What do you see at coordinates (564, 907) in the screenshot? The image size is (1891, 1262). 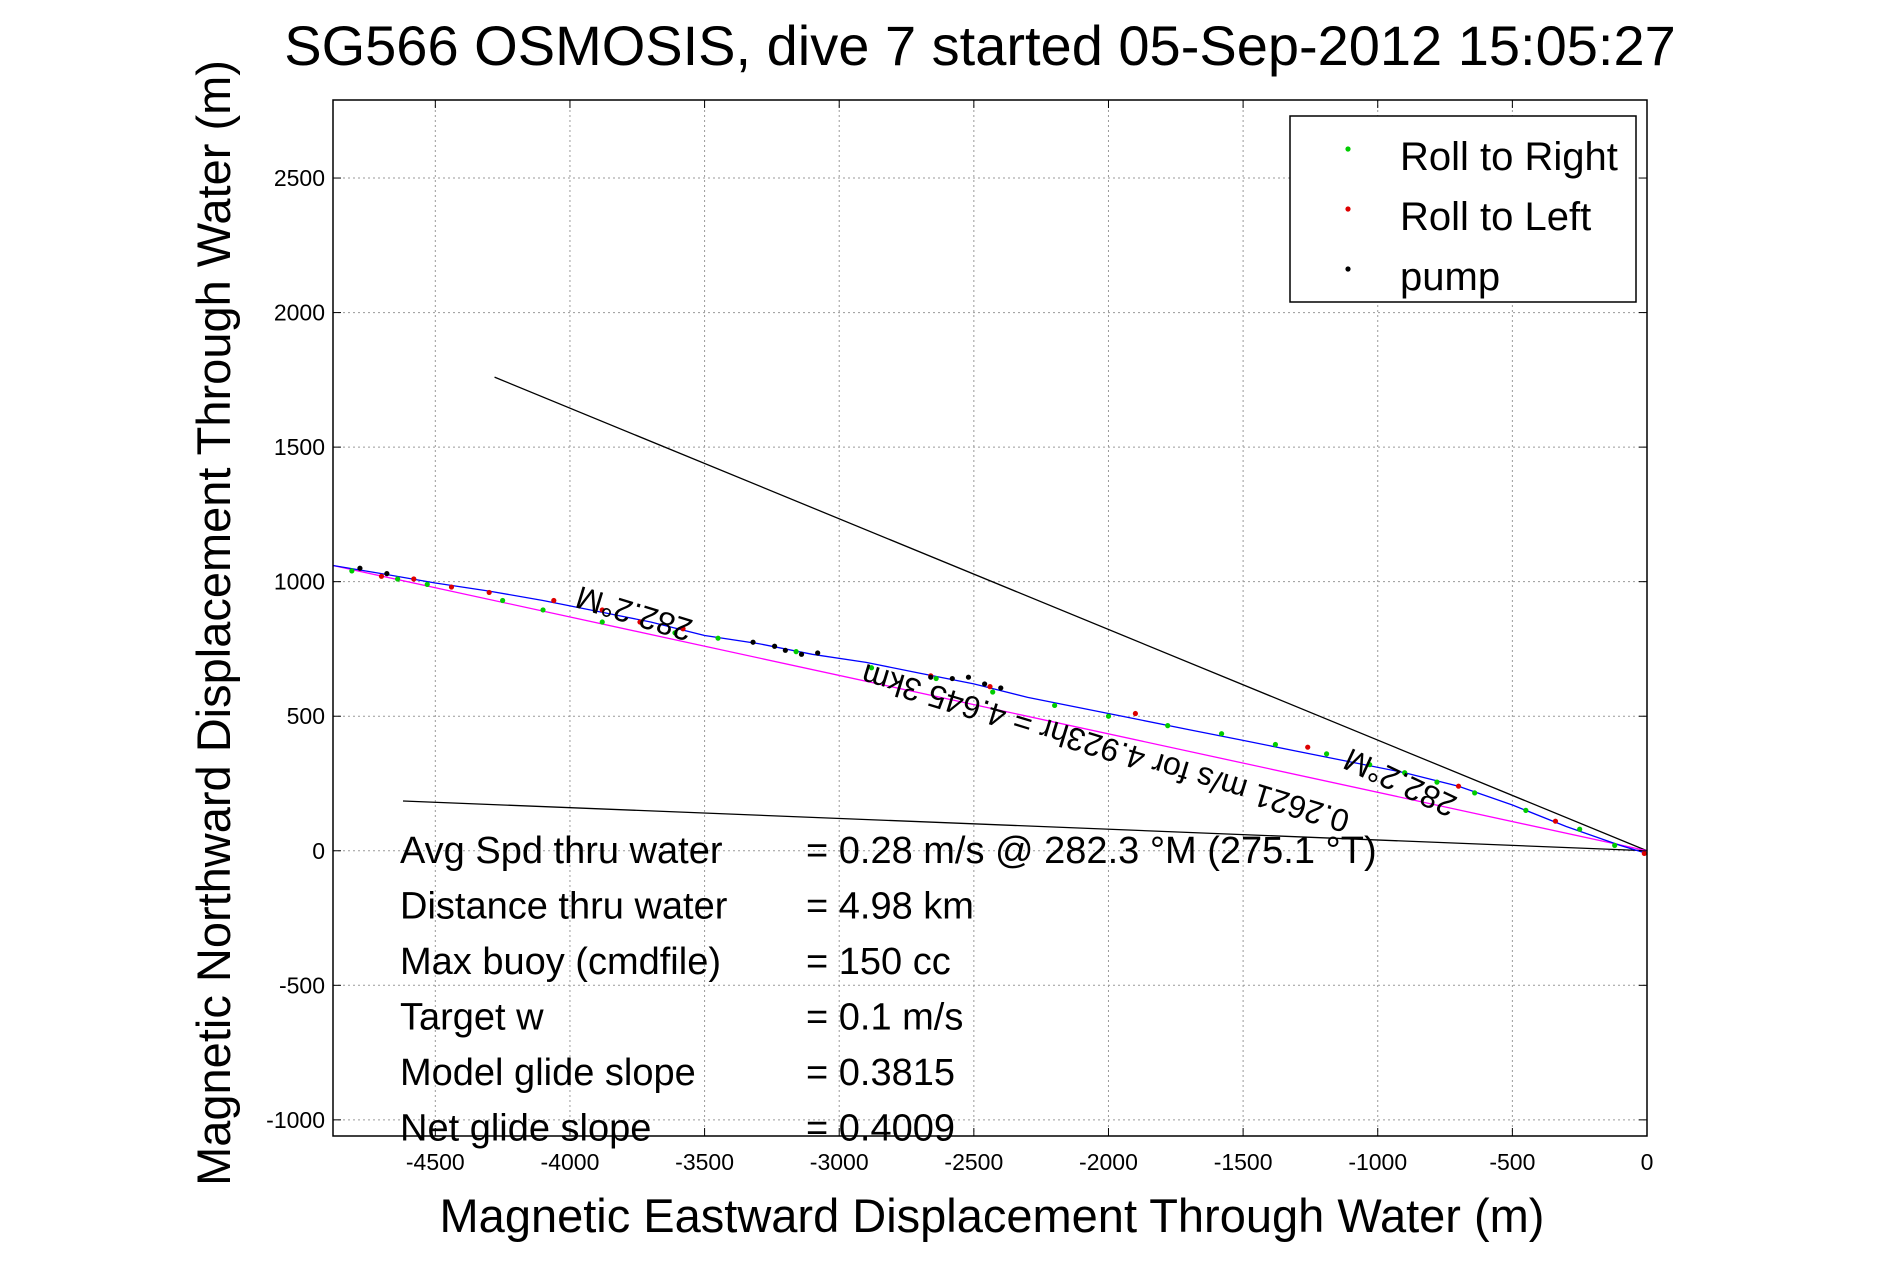 I see `stat-label: Distance thru water` at bounding box center [564, 907].